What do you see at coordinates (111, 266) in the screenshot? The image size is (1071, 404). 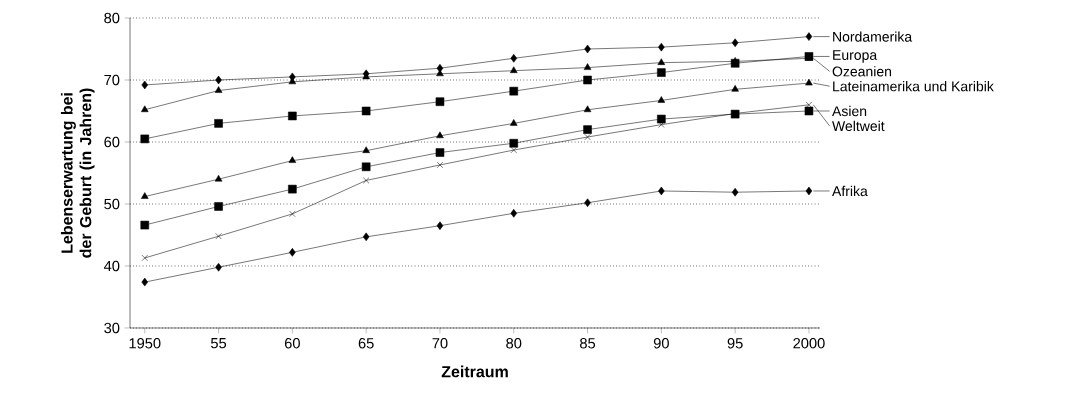 I see `y-tick-label: 40` at bounding box center [111, 266].